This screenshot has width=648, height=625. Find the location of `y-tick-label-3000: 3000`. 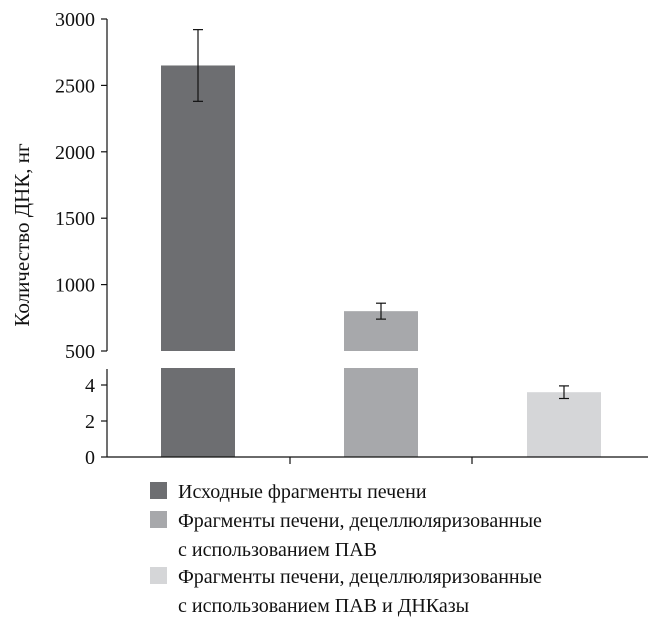

y-tick-label-3000: 3000 is located at coordinates (75, 20).